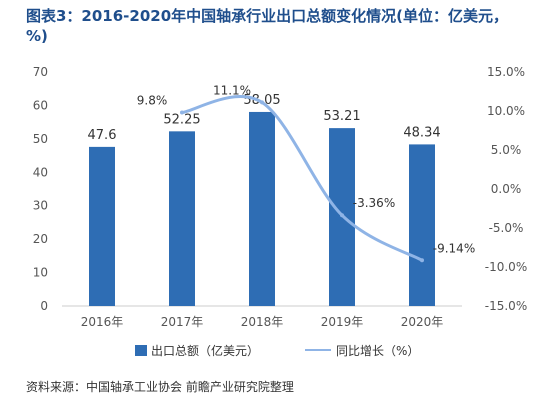 The image size is (535, 402). Describe the element at coordinates (342, 322) in the screenshot. I see `x-tick-label: 2019年` at that location.